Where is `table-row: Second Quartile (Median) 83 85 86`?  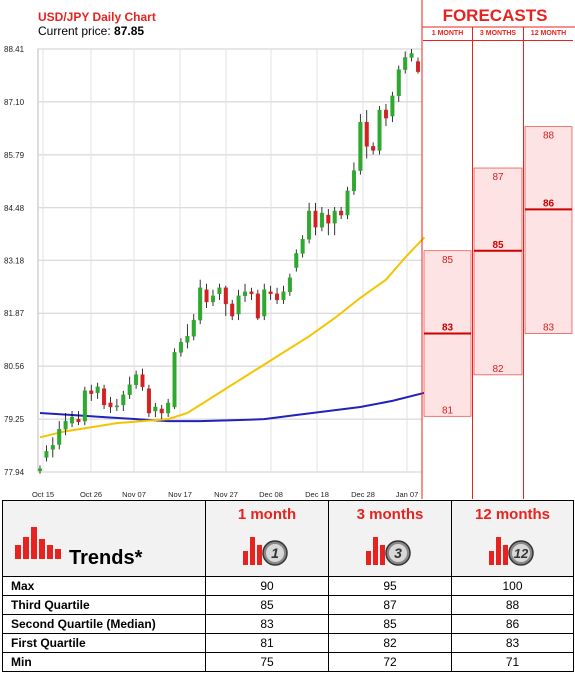
table-row: Second Quartile (Median) 83 85 86 is located at coordinates (288, 624).